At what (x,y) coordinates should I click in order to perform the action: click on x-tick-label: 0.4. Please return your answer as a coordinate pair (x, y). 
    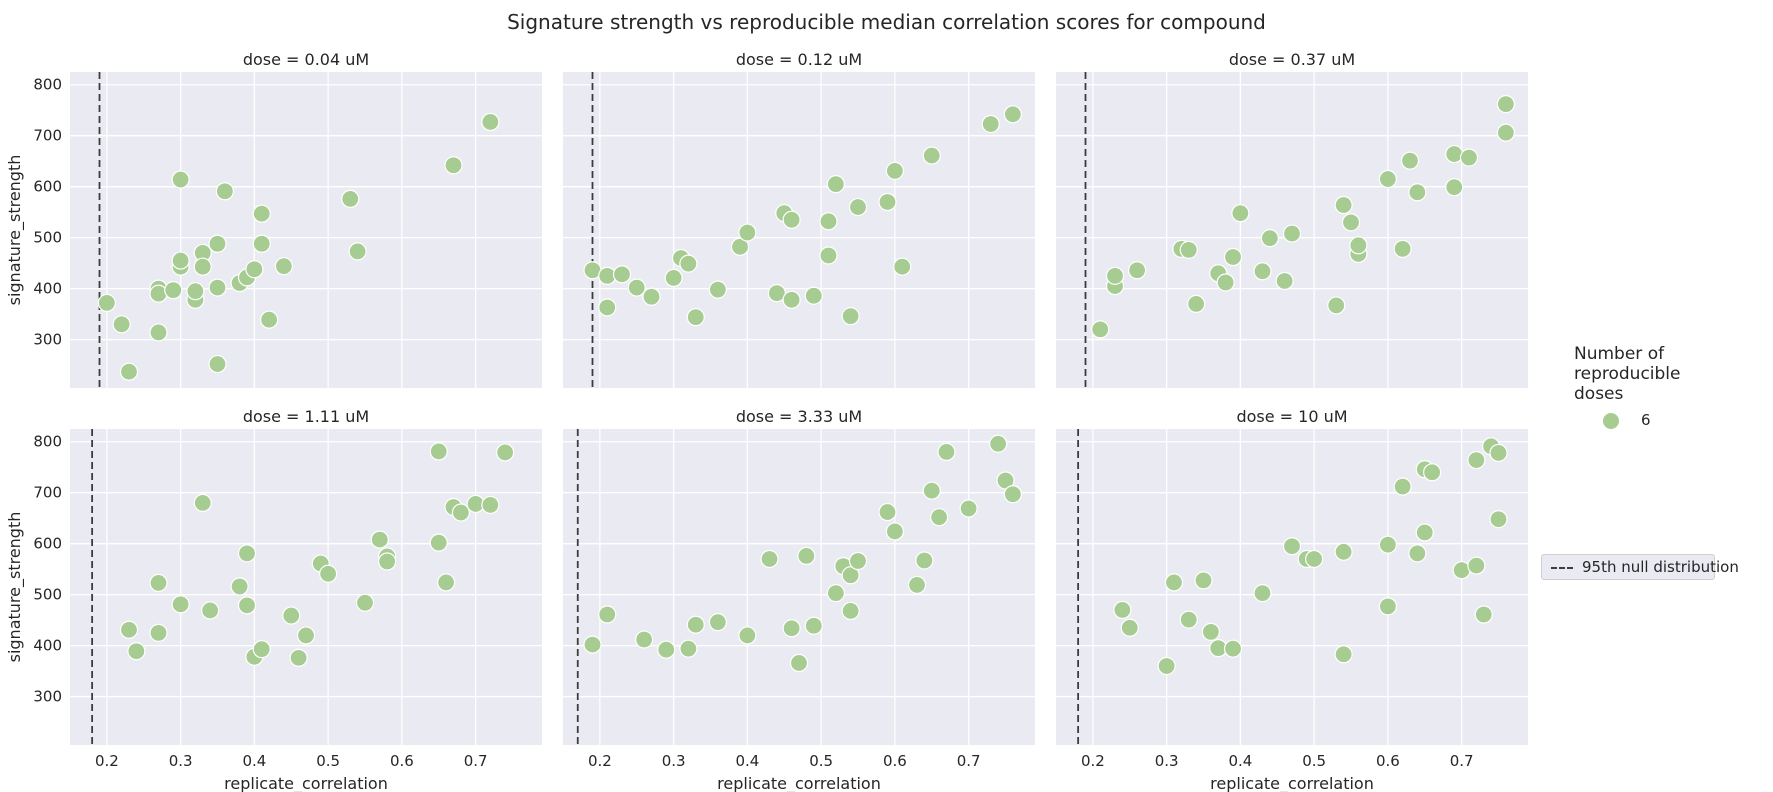
    Looking at the image, I should click on (1240, 761).